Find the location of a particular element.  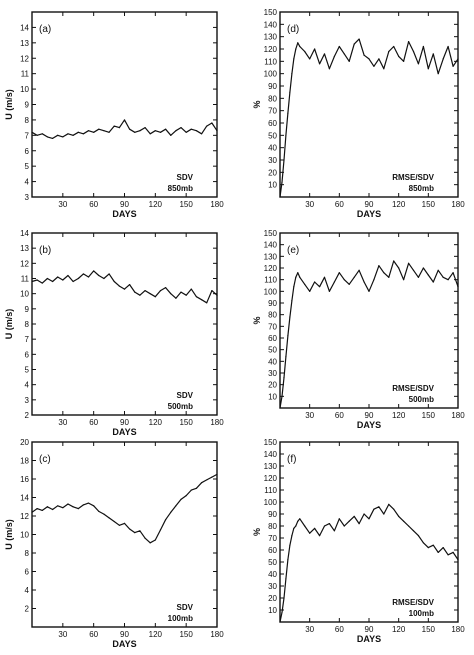

y-tick-label: 18 is located at coordinates (24, 461).